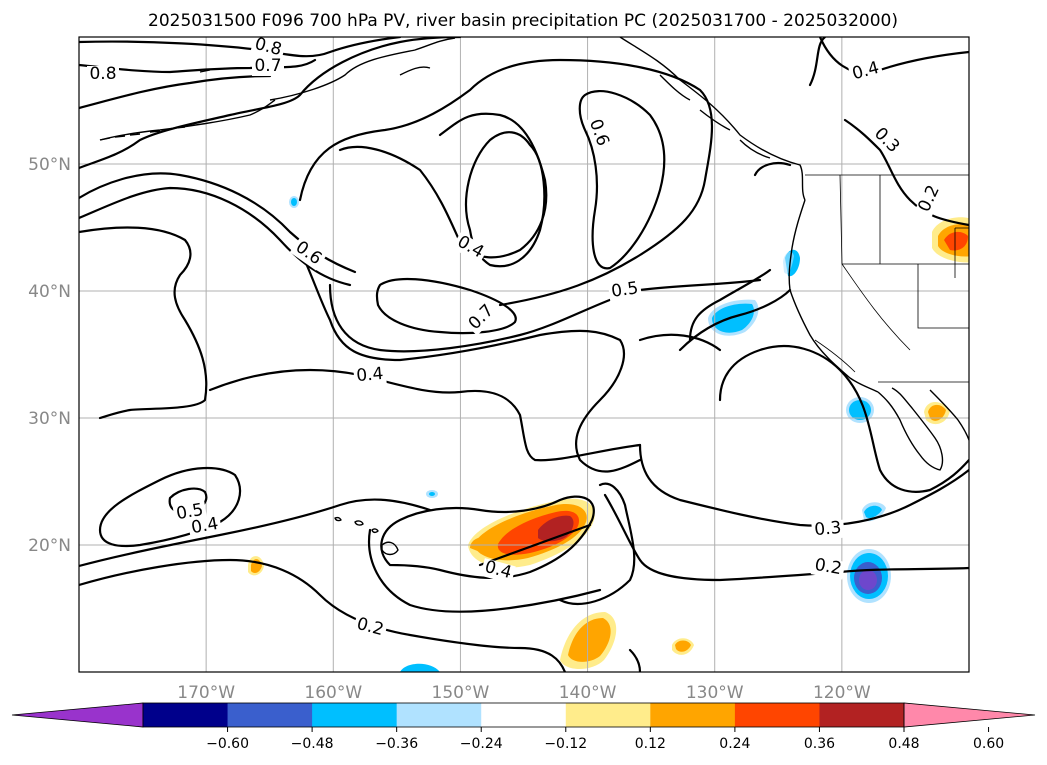 The height and width of the screenshot is (765, 1047). What do you see at coordinates (903, 744) in the screenshot?
I see `colorbar-tick-label: 0.48` at bounding box center [903, 744].